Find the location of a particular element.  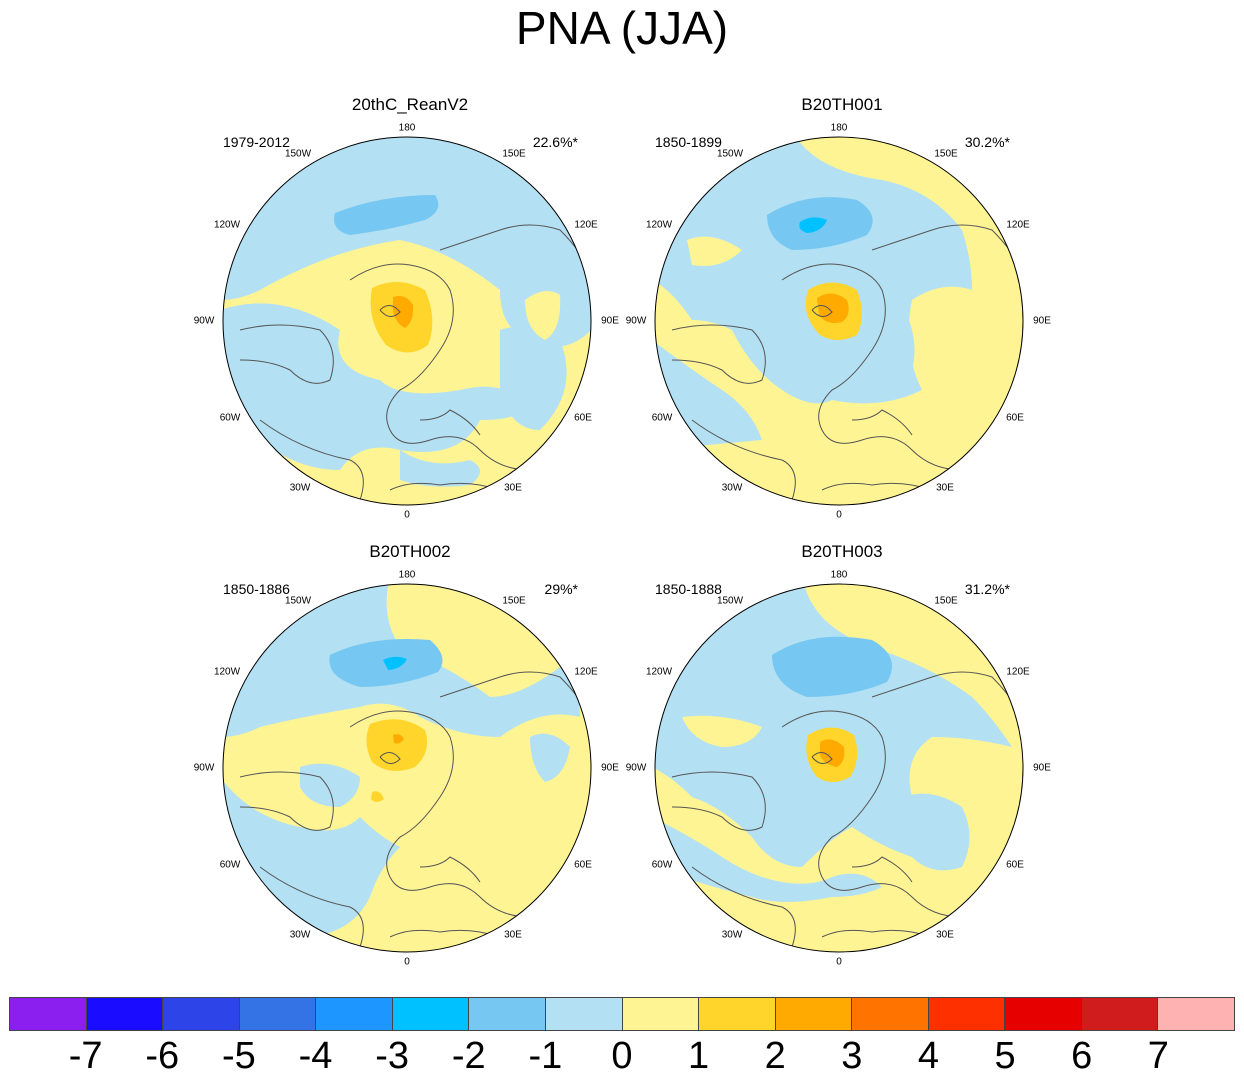

panel-variance-percent: 22.6%* is located at coordinates (555, 142).